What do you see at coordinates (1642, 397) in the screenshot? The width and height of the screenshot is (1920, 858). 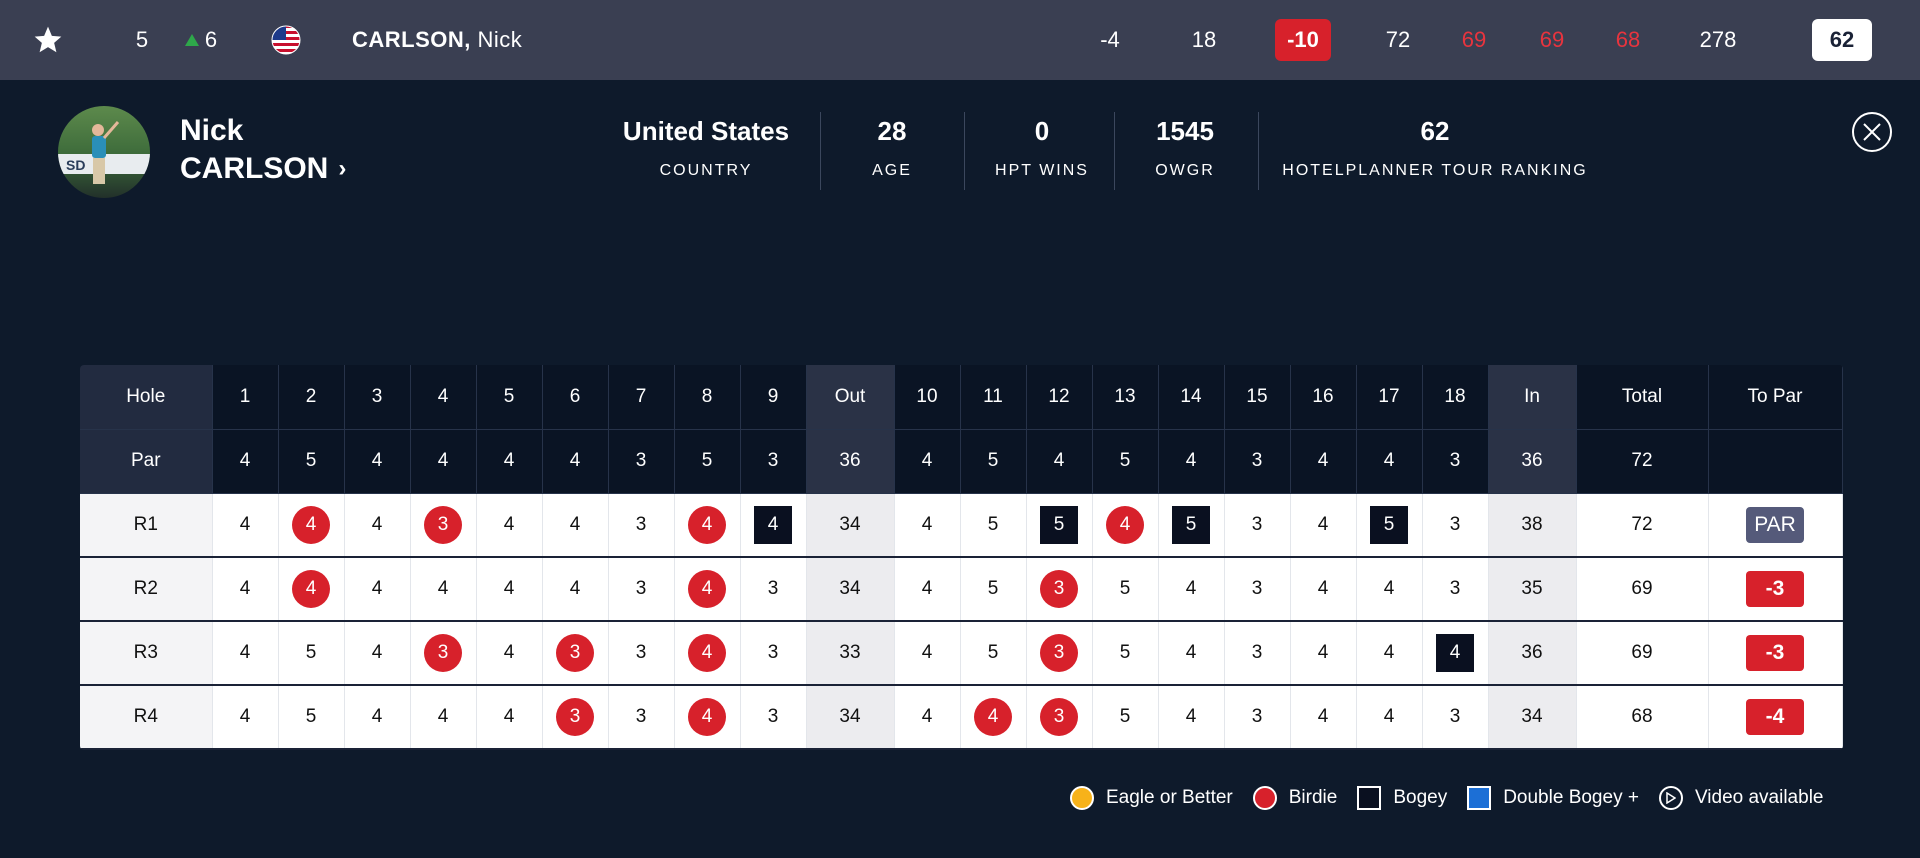 I see `hole-header-row-cell: Total` at bounding box center [1642, 397].